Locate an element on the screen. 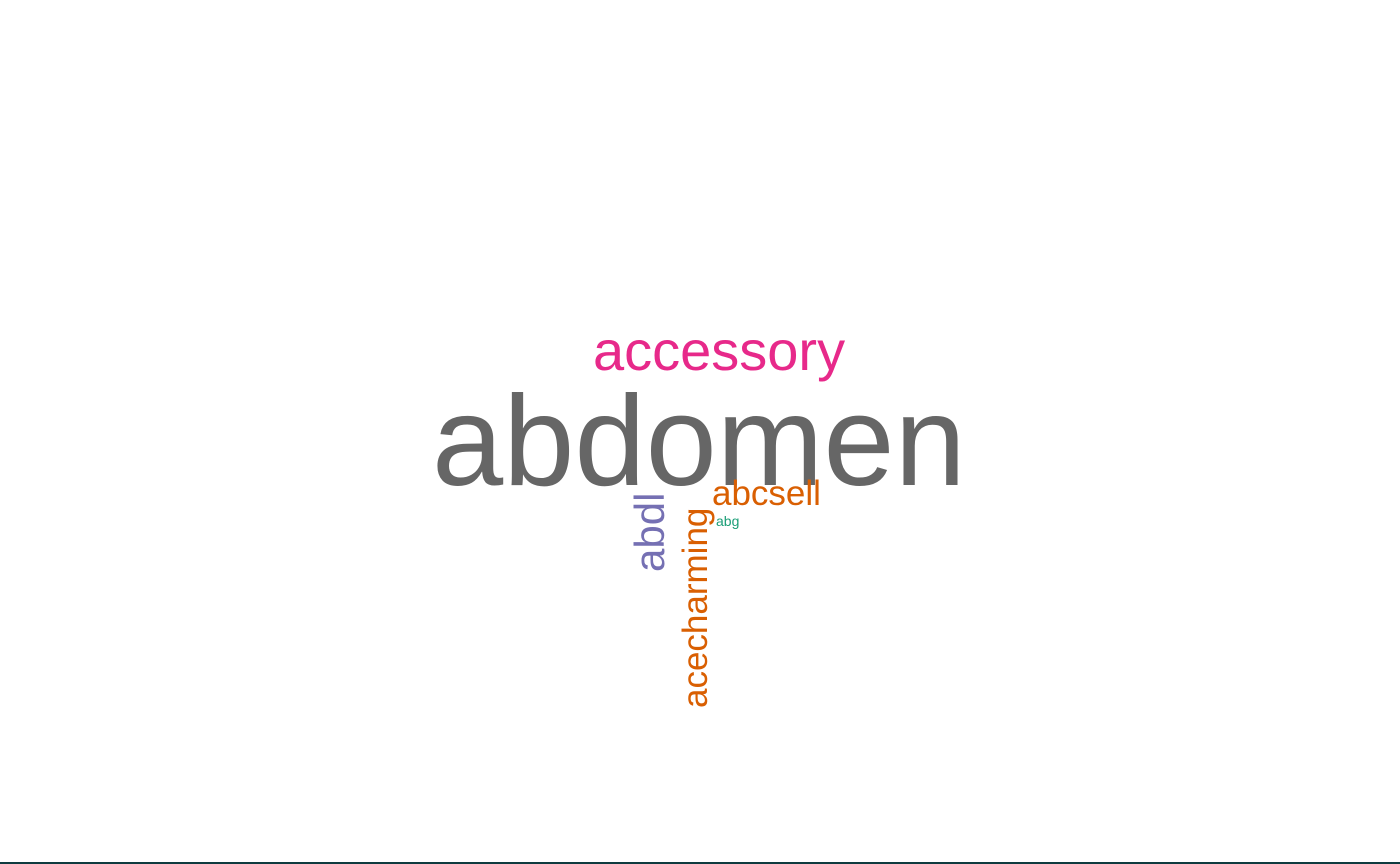  word-abcsell: abcsell is located at coordinates (766, 493).